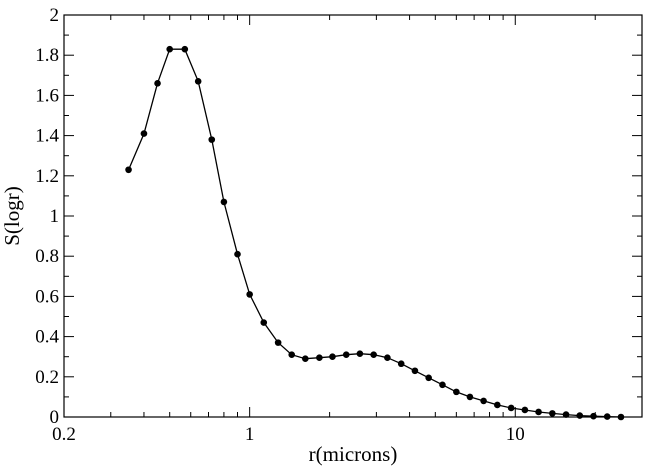  Describe the element at coordinates (64, 434) in the screenshot. I see `x-tick-label: 0.2` at that location.